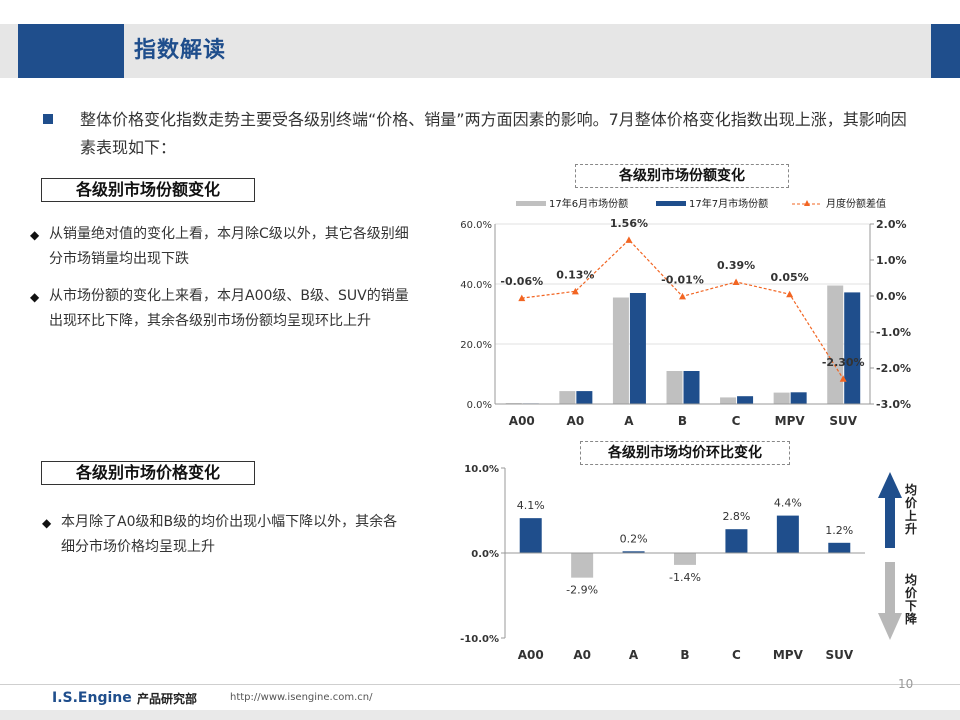 This screenshot has width=960, height=720. Describe the element at coordinates (480, 684) in the screenshot. I see `footer-divider` at that location.